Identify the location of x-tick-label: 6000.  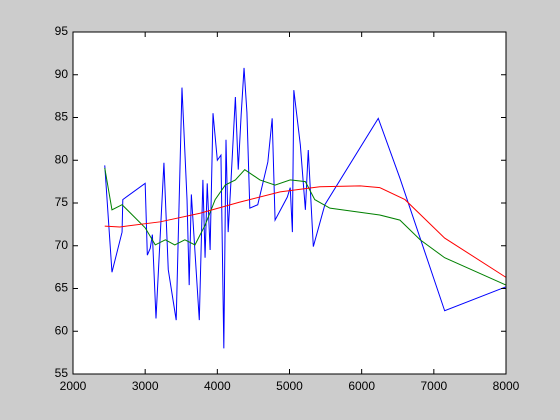
(361, 386).